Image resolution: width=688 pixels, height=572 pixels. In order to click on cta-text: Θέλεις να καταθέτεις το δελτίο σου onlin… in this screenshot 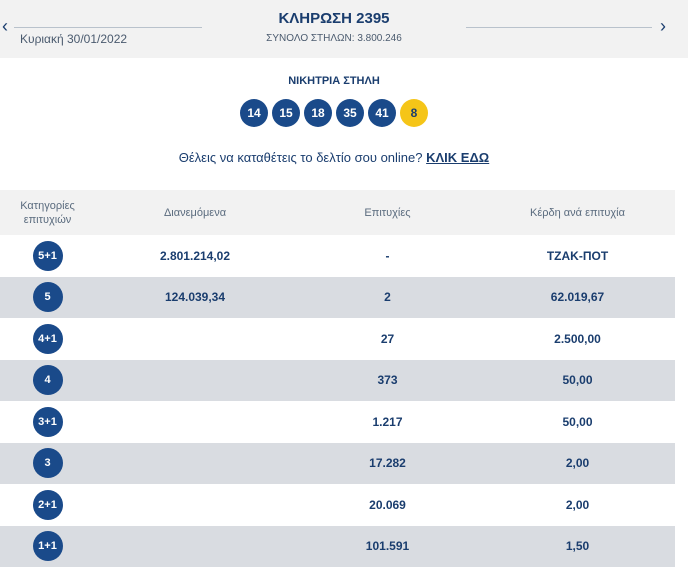, I will do `click(300, 157)`.